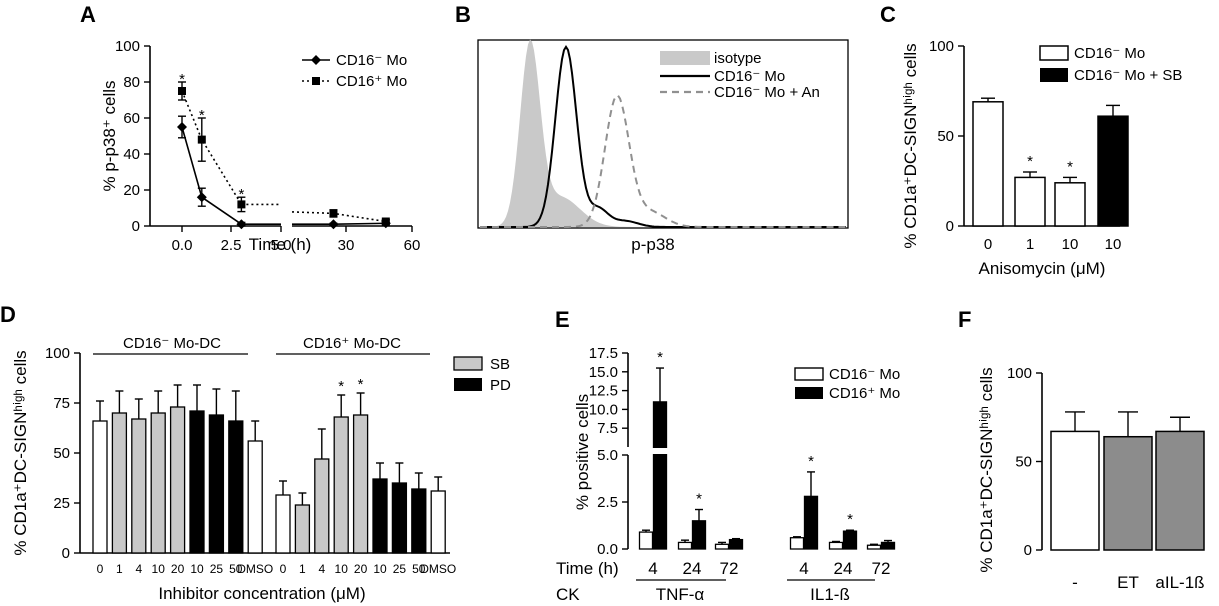 The image size is (1219, 606). I want to click on panel-d-legend-pd: PD, so click(500, 385).